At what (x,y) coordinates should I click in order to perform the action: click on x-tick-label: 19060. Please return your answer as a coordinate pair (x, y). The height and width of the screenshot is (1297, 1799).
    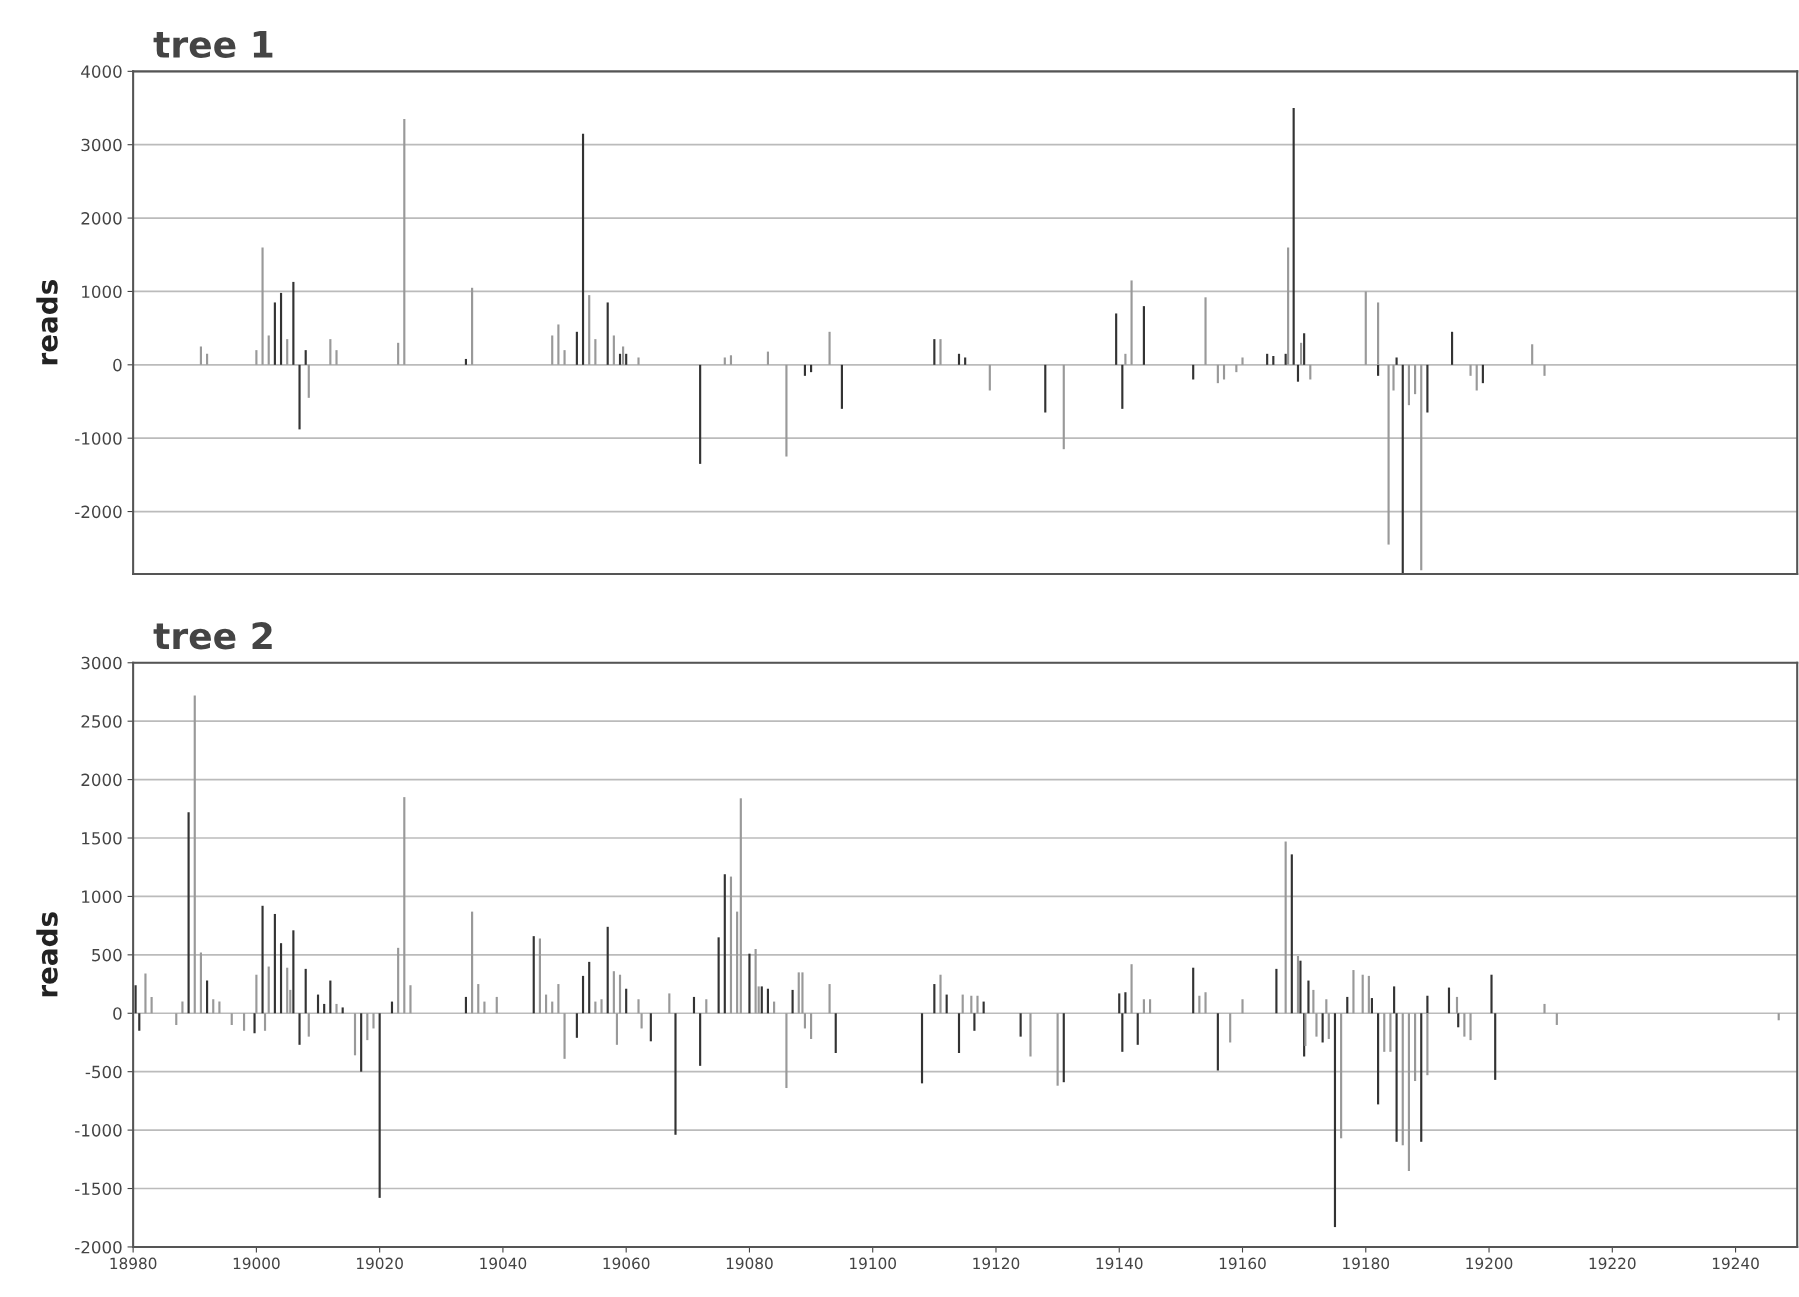
    Looking at the image, I should click on (626, 1263).